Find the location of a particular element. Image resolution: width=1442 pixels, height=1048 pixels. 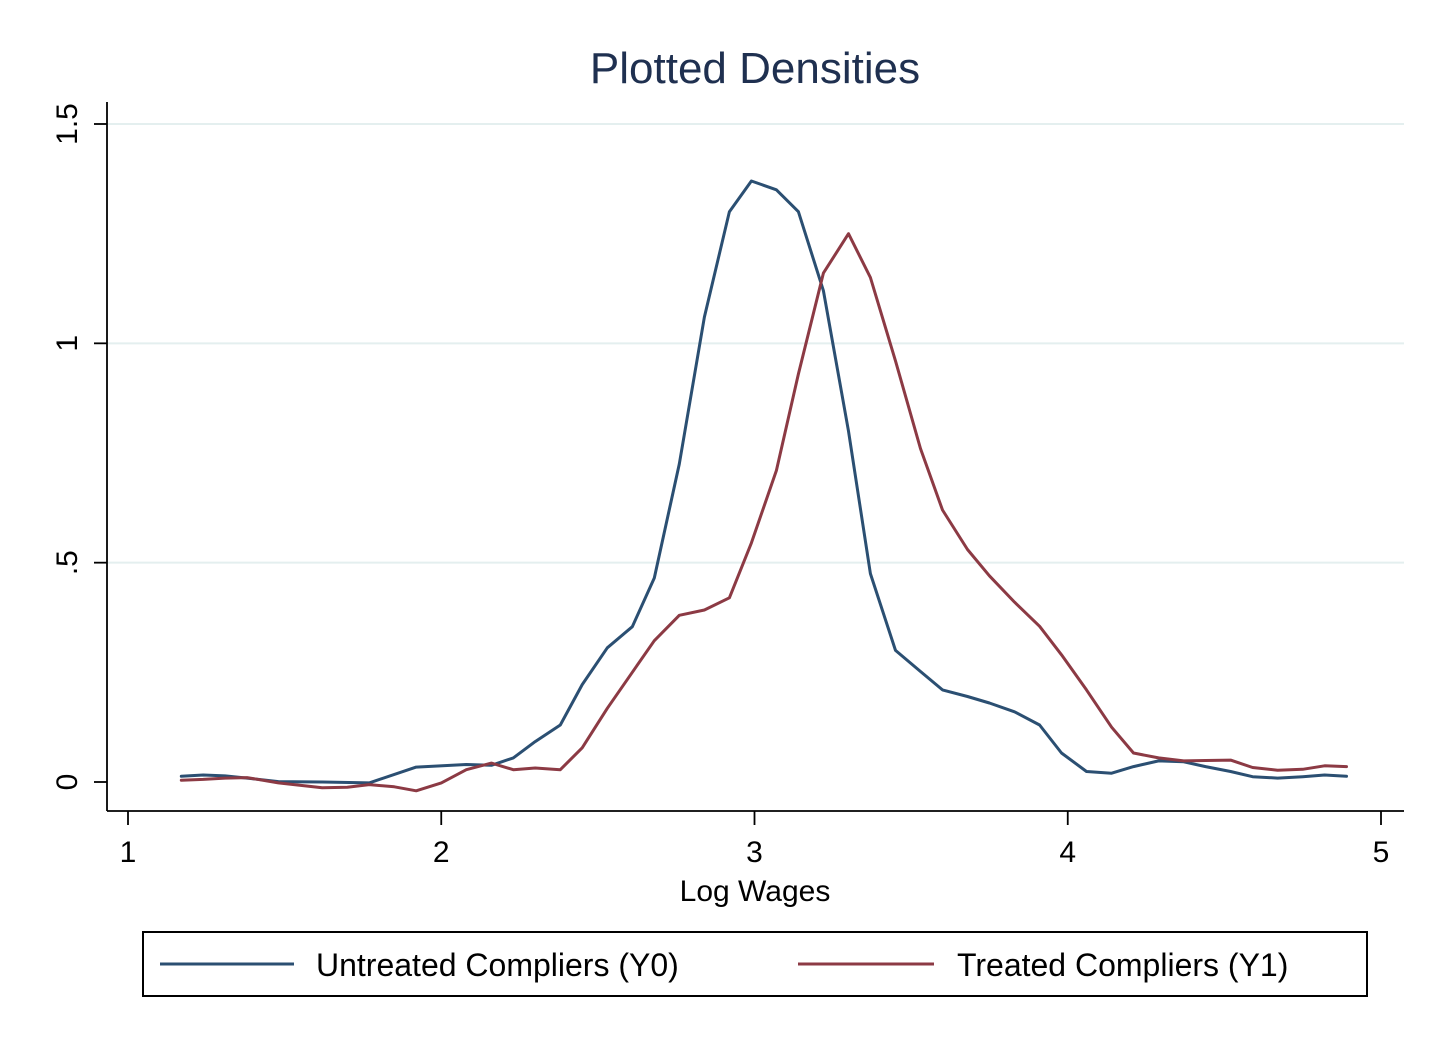

x-tick-label-3: 4 is located at coordinates (1067, 852).